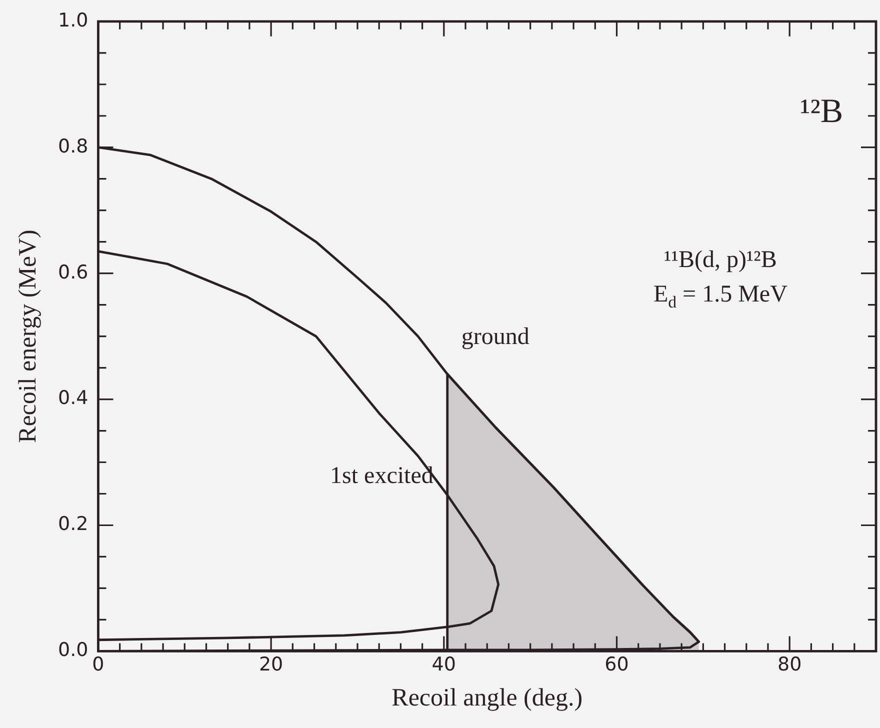 This screenshot has height=728, width=880. What do you see at coordinates (73, 20) in the screenshot?
I see `y-tick-label: 1.0` at bounding box center [73, 20].